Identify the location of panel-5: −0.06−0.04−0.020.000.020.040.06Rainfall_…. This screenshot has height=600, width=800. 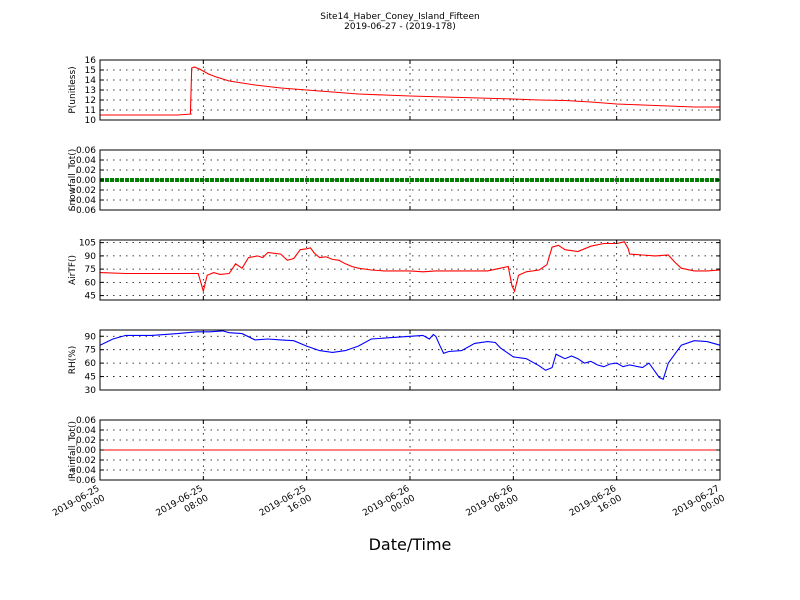
(394, 451).